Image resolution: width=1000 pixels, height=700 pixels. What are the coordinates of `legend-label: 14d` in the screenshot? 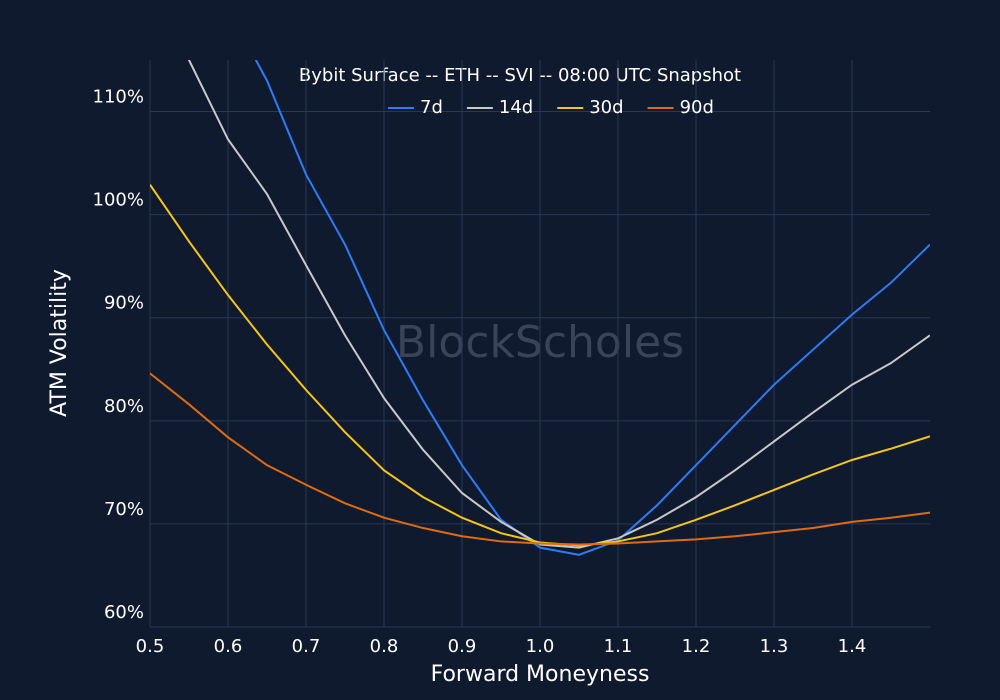 It's located at (516, 107).